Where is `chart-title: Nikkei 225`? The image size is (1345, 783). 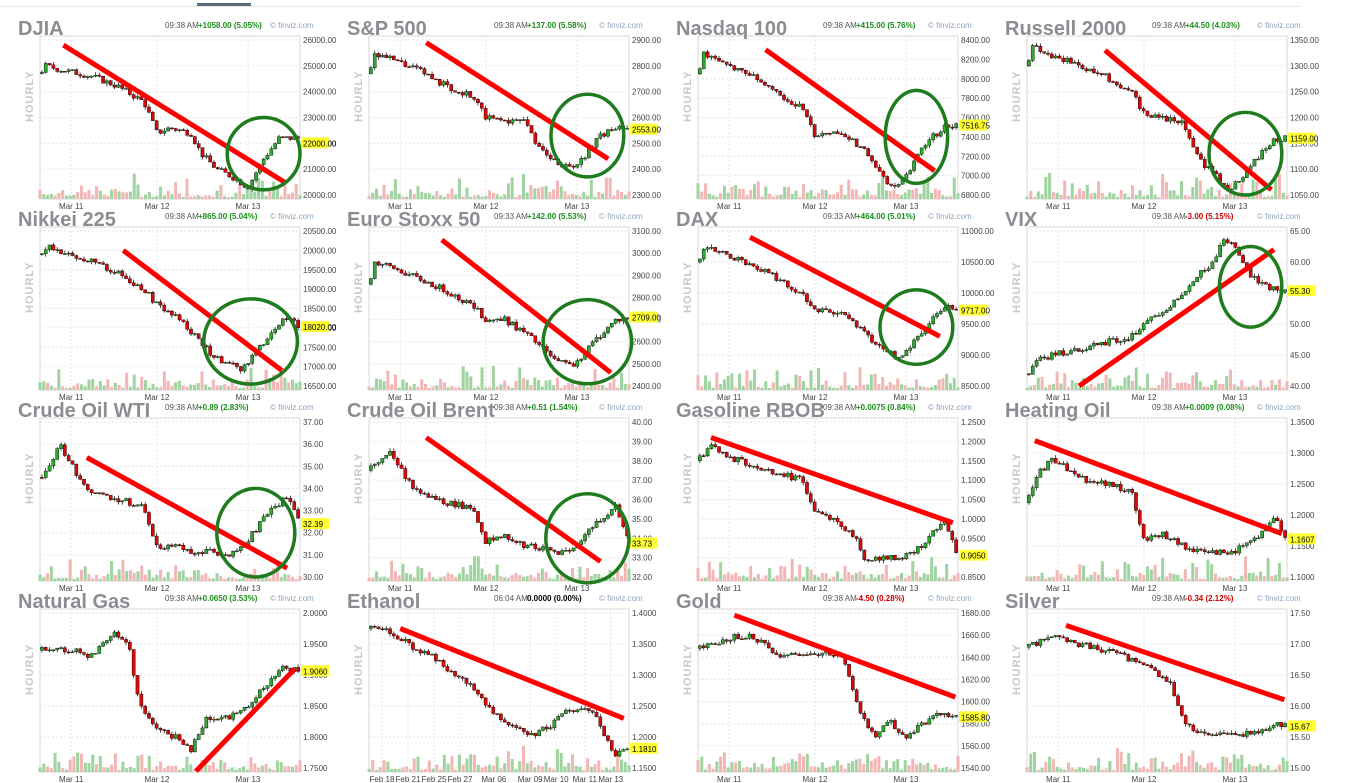
chart-title: Nikkei 225 is located at coordinates (67, 220).